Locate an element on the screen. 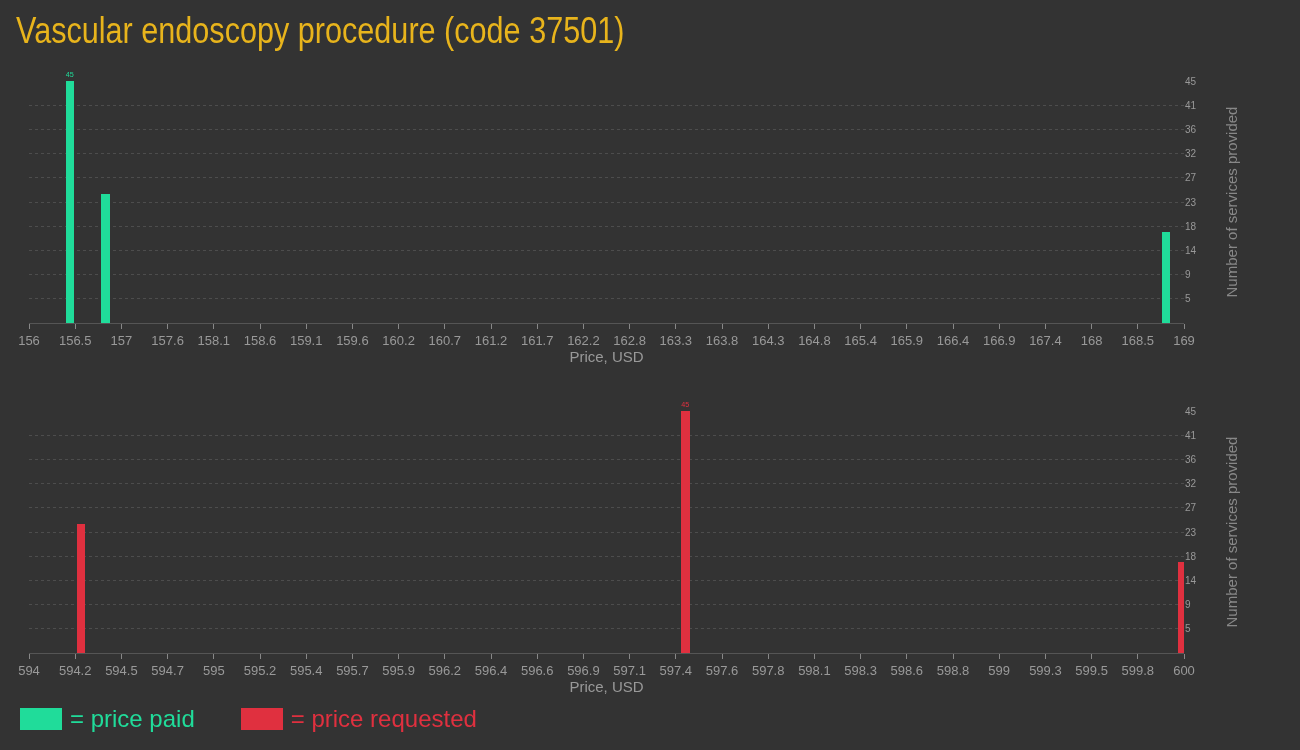  x-tick-label: 165.4 is located at coordinates (860, 340).